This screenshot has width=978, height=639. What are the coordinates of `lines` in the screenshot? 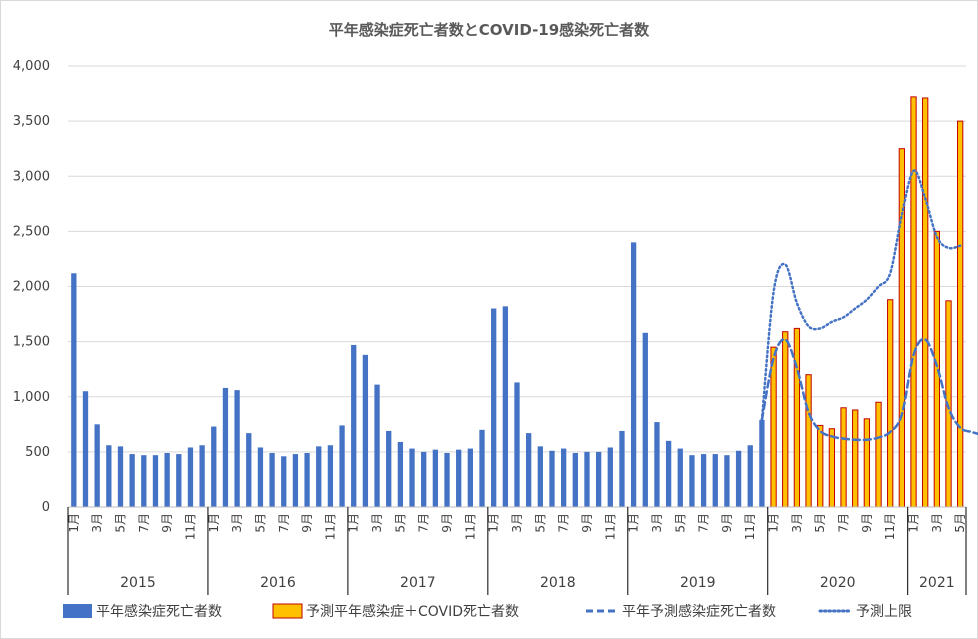 It's located at (869, 305).